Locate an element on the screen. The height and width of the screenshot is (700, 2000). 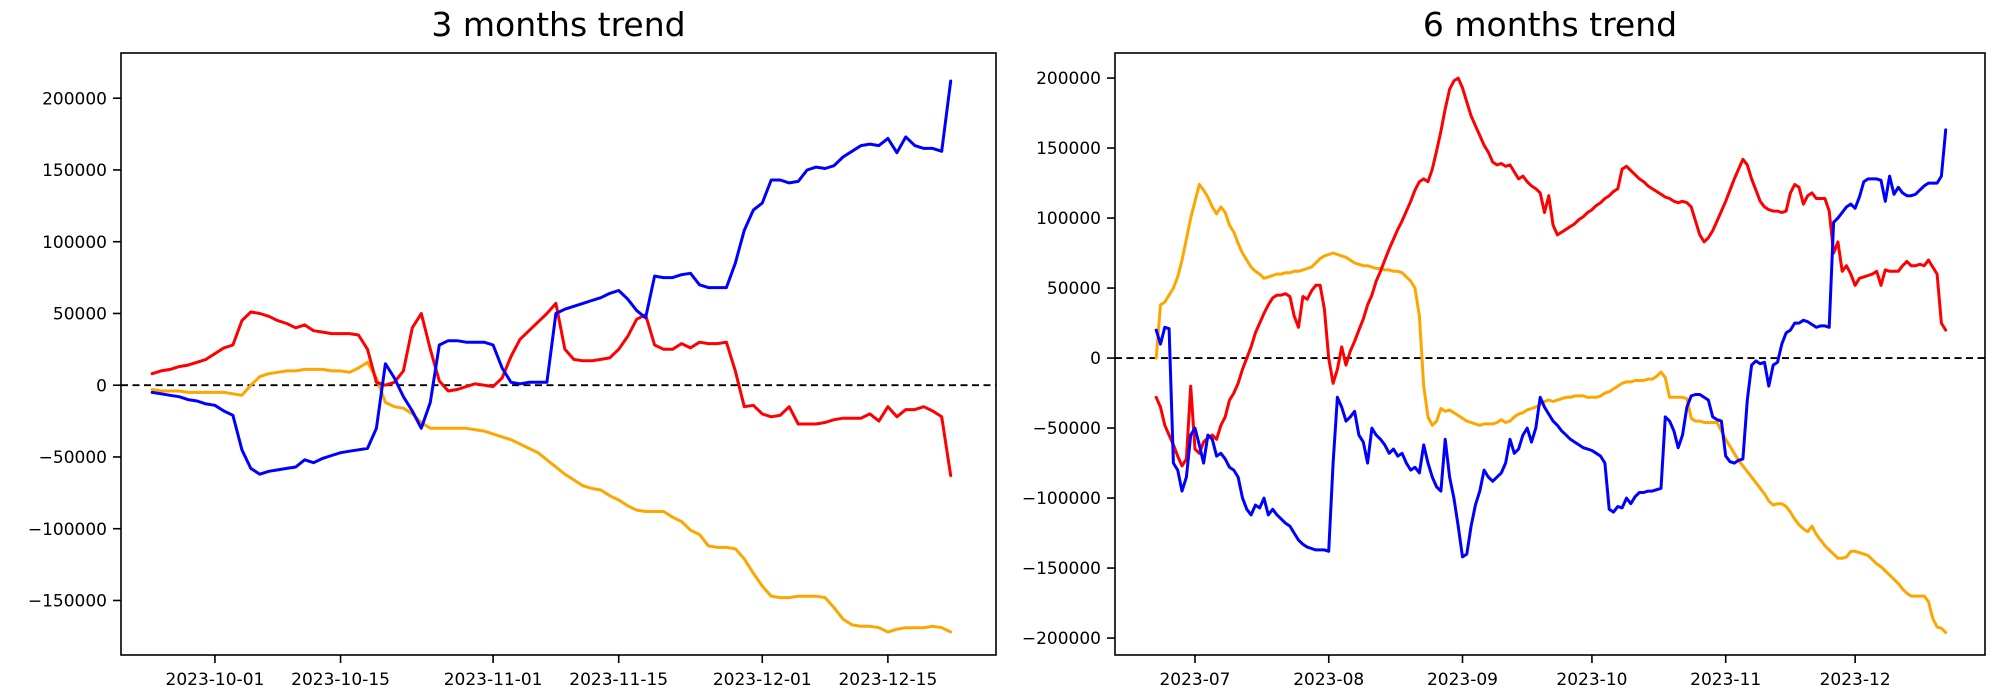
chart-title-6-months: 6 months trend is located at coordinates (1550, 24).